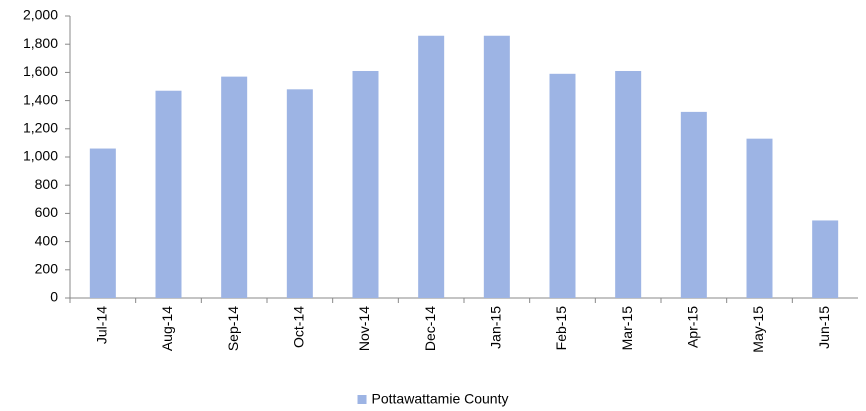  I want to click on legend-swatch, so click(362, 399).